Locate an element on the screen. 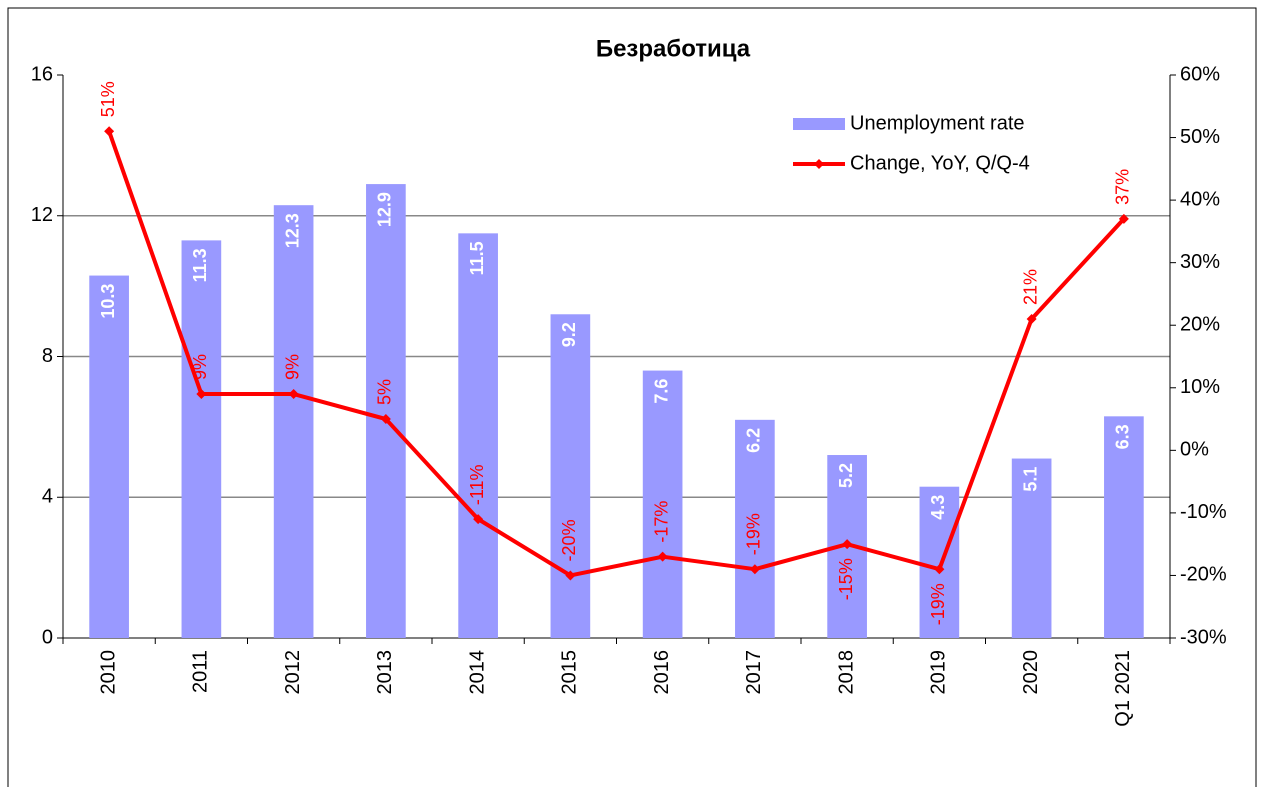 The image size is (1266, 792). y-tick-label: 12 is located at coordinates (42, 215).